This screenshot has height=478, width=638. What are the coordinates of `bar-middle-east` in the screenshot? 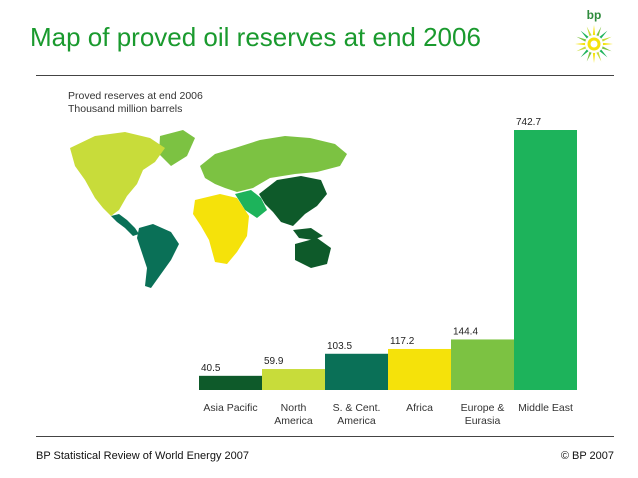 It's located at (545, 260).